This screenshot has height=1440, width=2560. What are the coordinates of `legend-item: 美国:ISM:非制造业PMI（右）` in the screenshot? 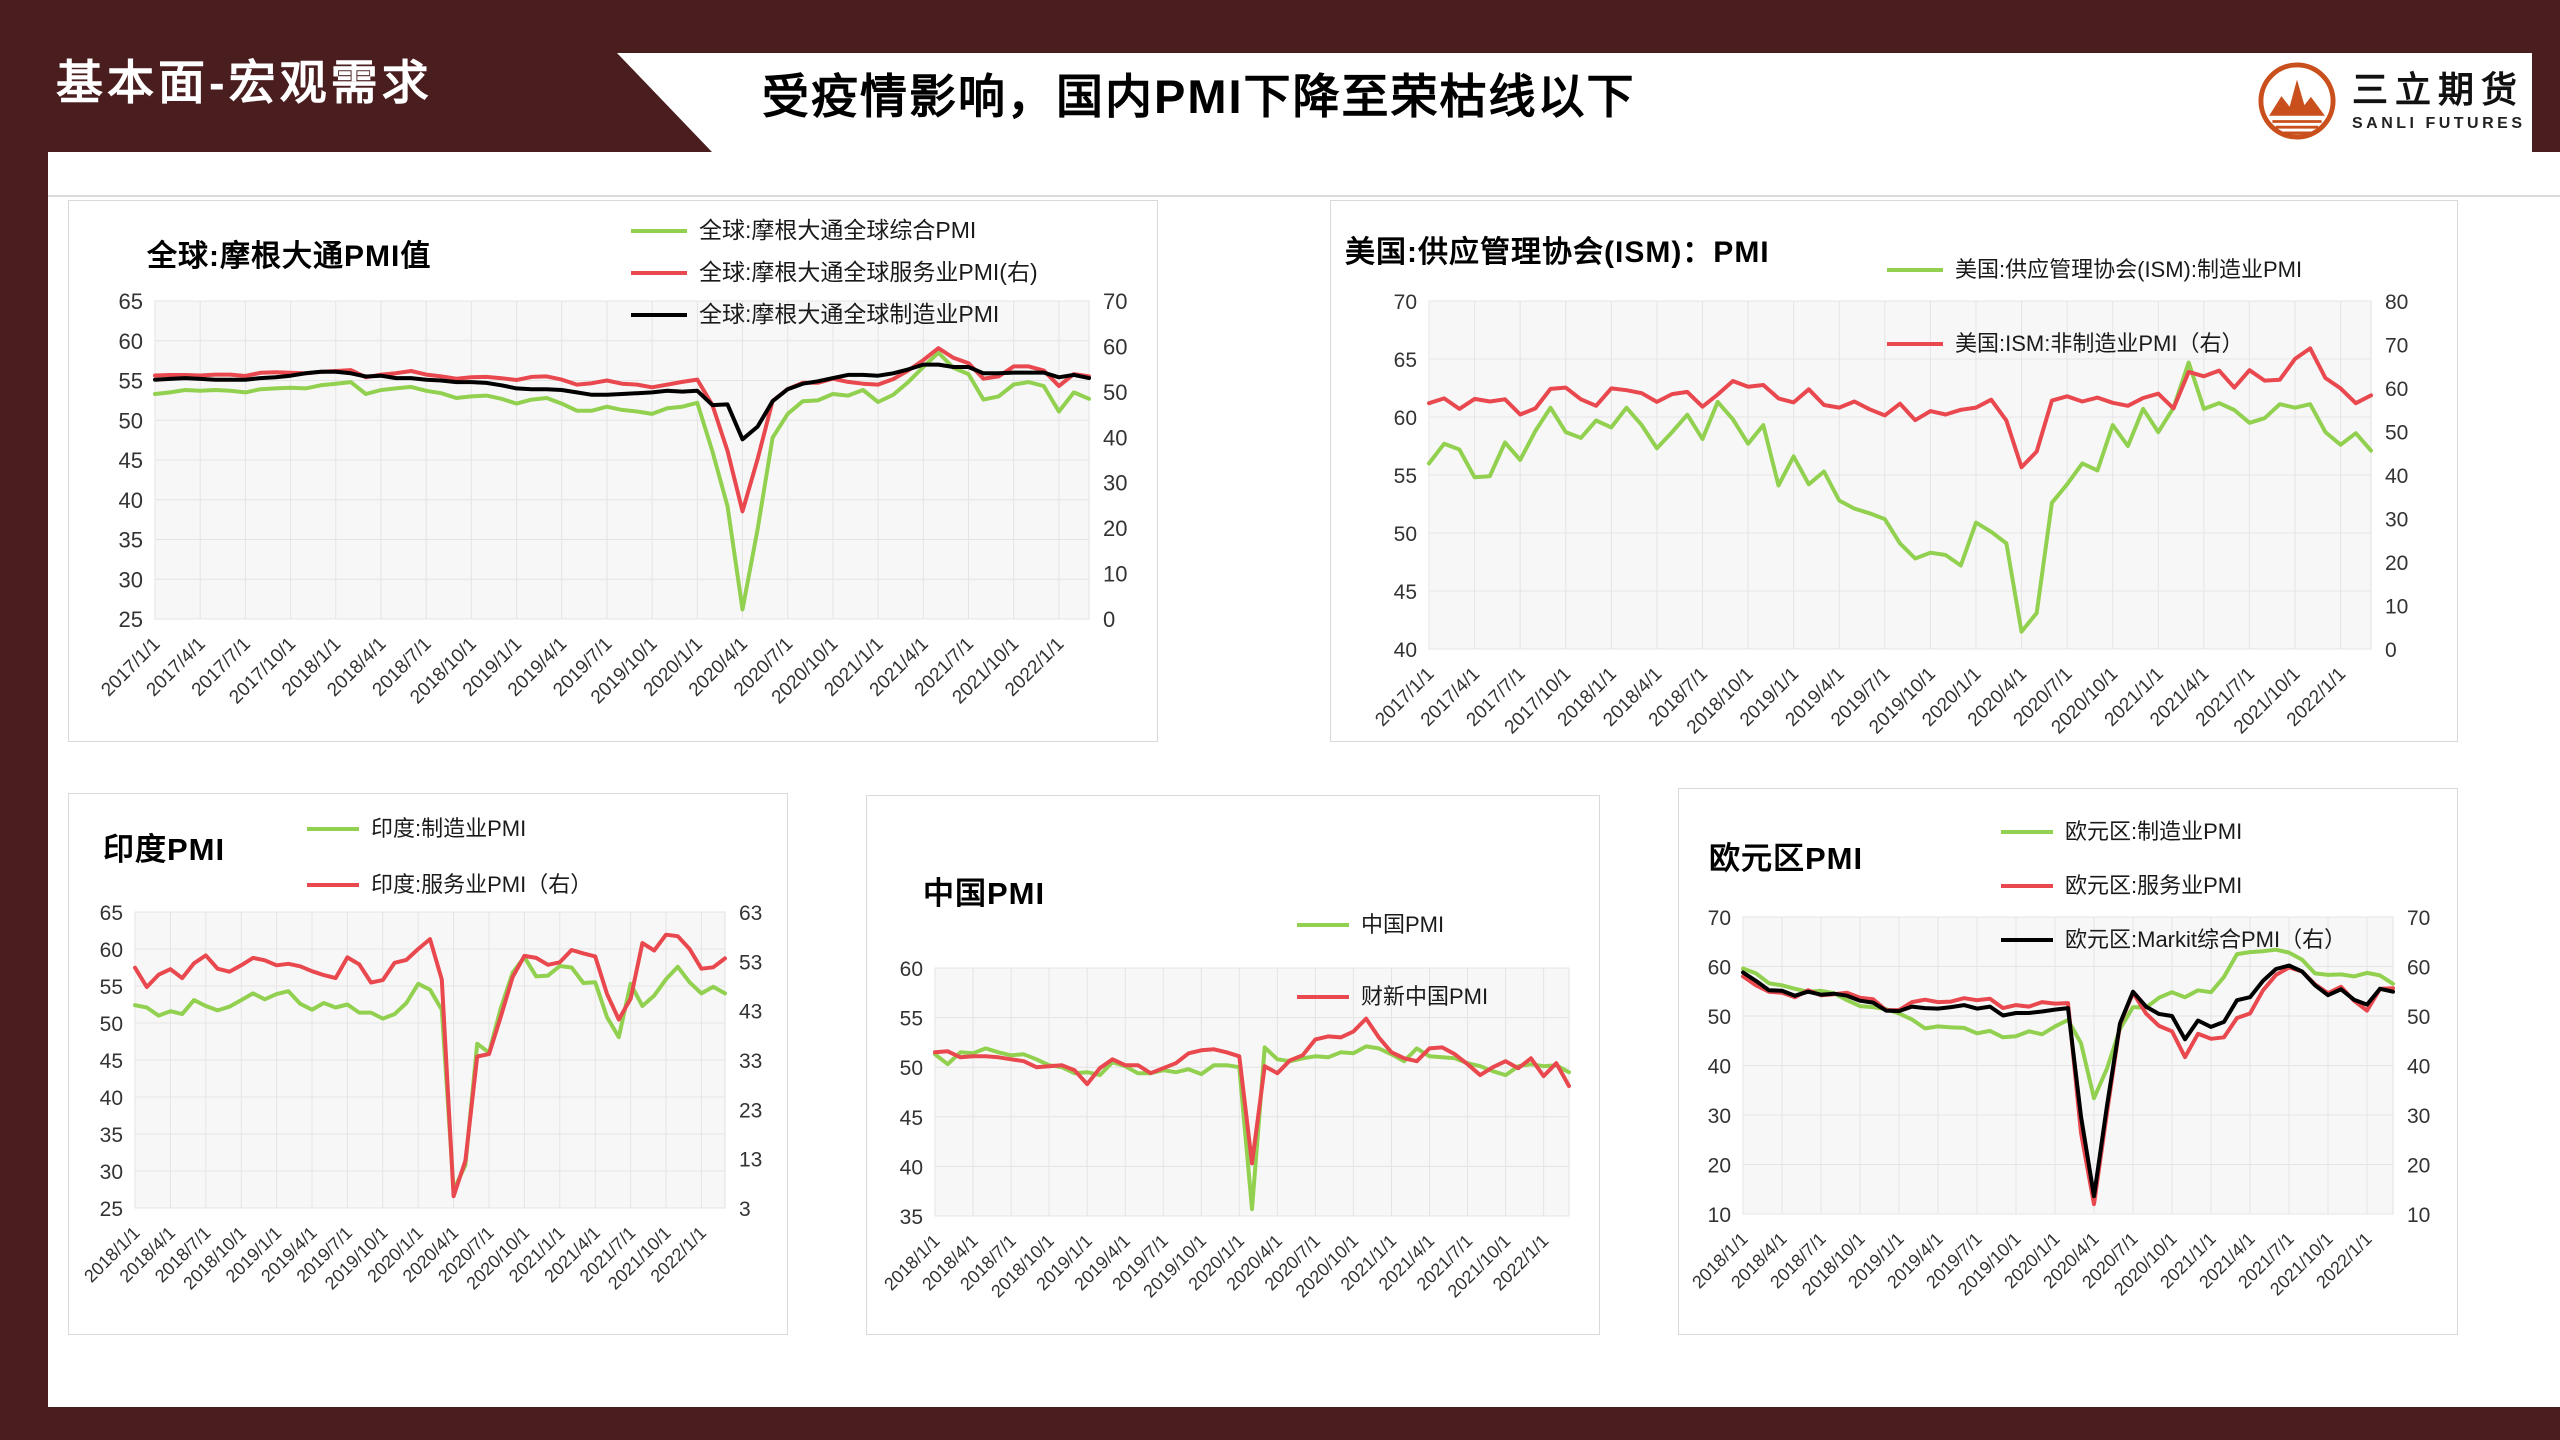 It's located at (2065, 344).